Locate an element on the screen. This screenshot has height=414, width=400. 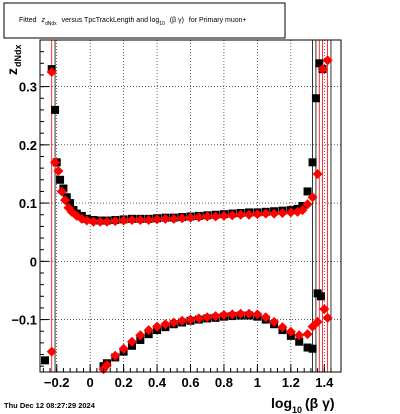
title-box is located at coordinates (144, 20).